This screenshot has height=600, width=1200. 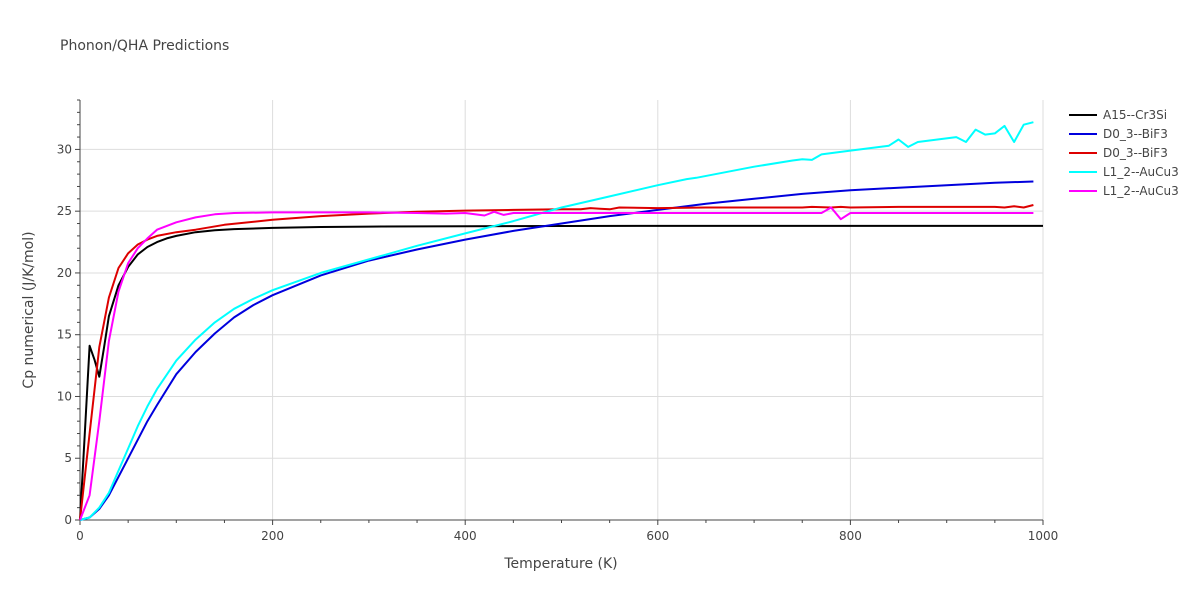 What do you see at coordinates (1135, 115) in the screenshot?
I see `legend-label: A15--Cr3Si` at bounding box center [1135, 115].